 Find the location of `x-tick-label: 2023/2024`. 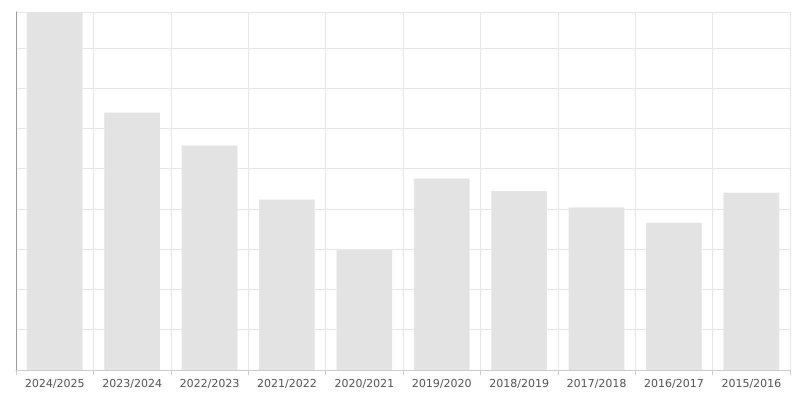

x-tick-label: 2023/2024 is located at coordinates (132, 383).